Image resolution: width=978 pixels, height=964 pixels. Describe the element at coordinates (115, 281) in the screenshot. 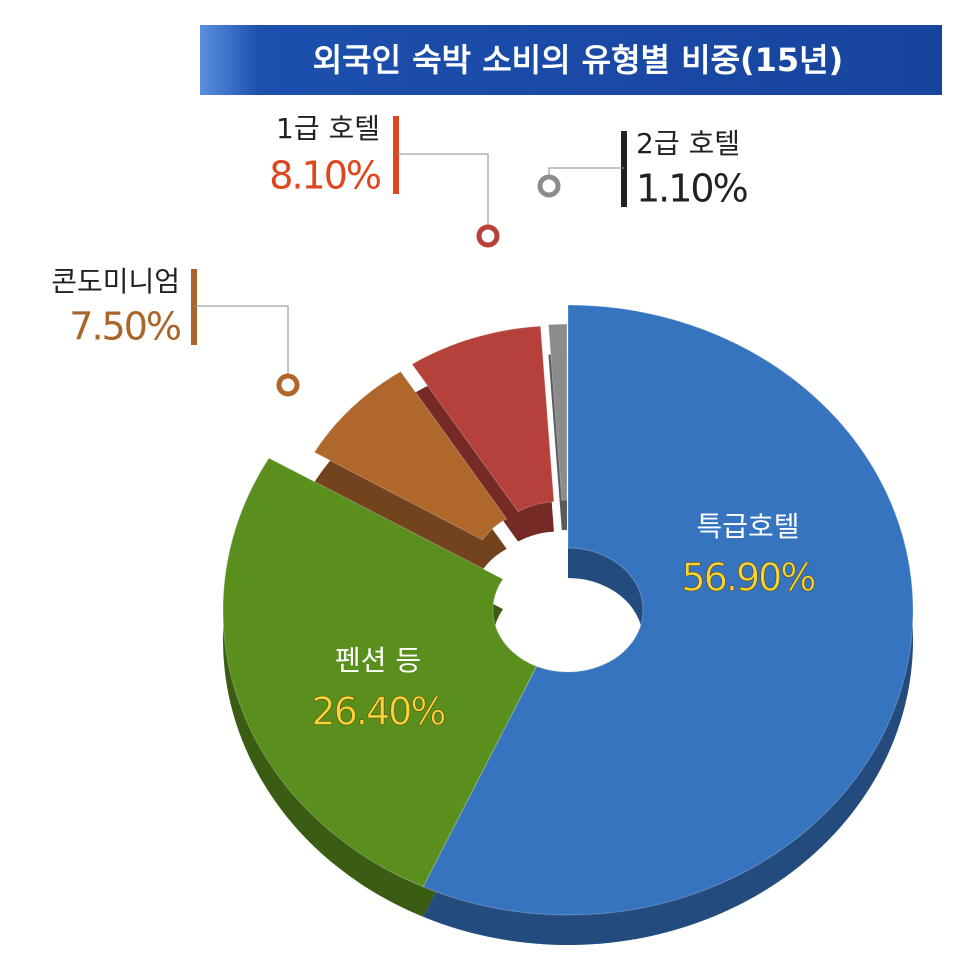

I see `category-label: 콘도미니엄` at that location.